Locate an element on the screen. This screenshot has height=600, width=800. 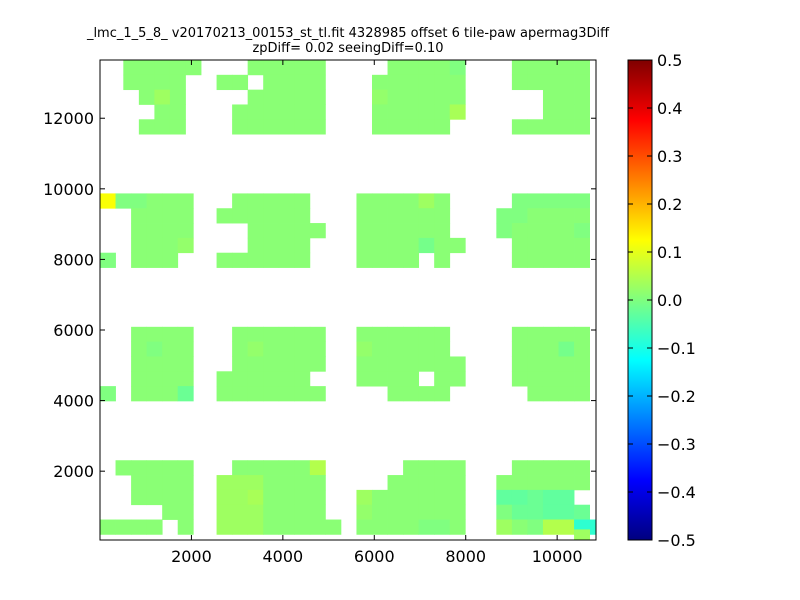
colorbar-tick-label: 0.4 is located at coordinates (669, 108).